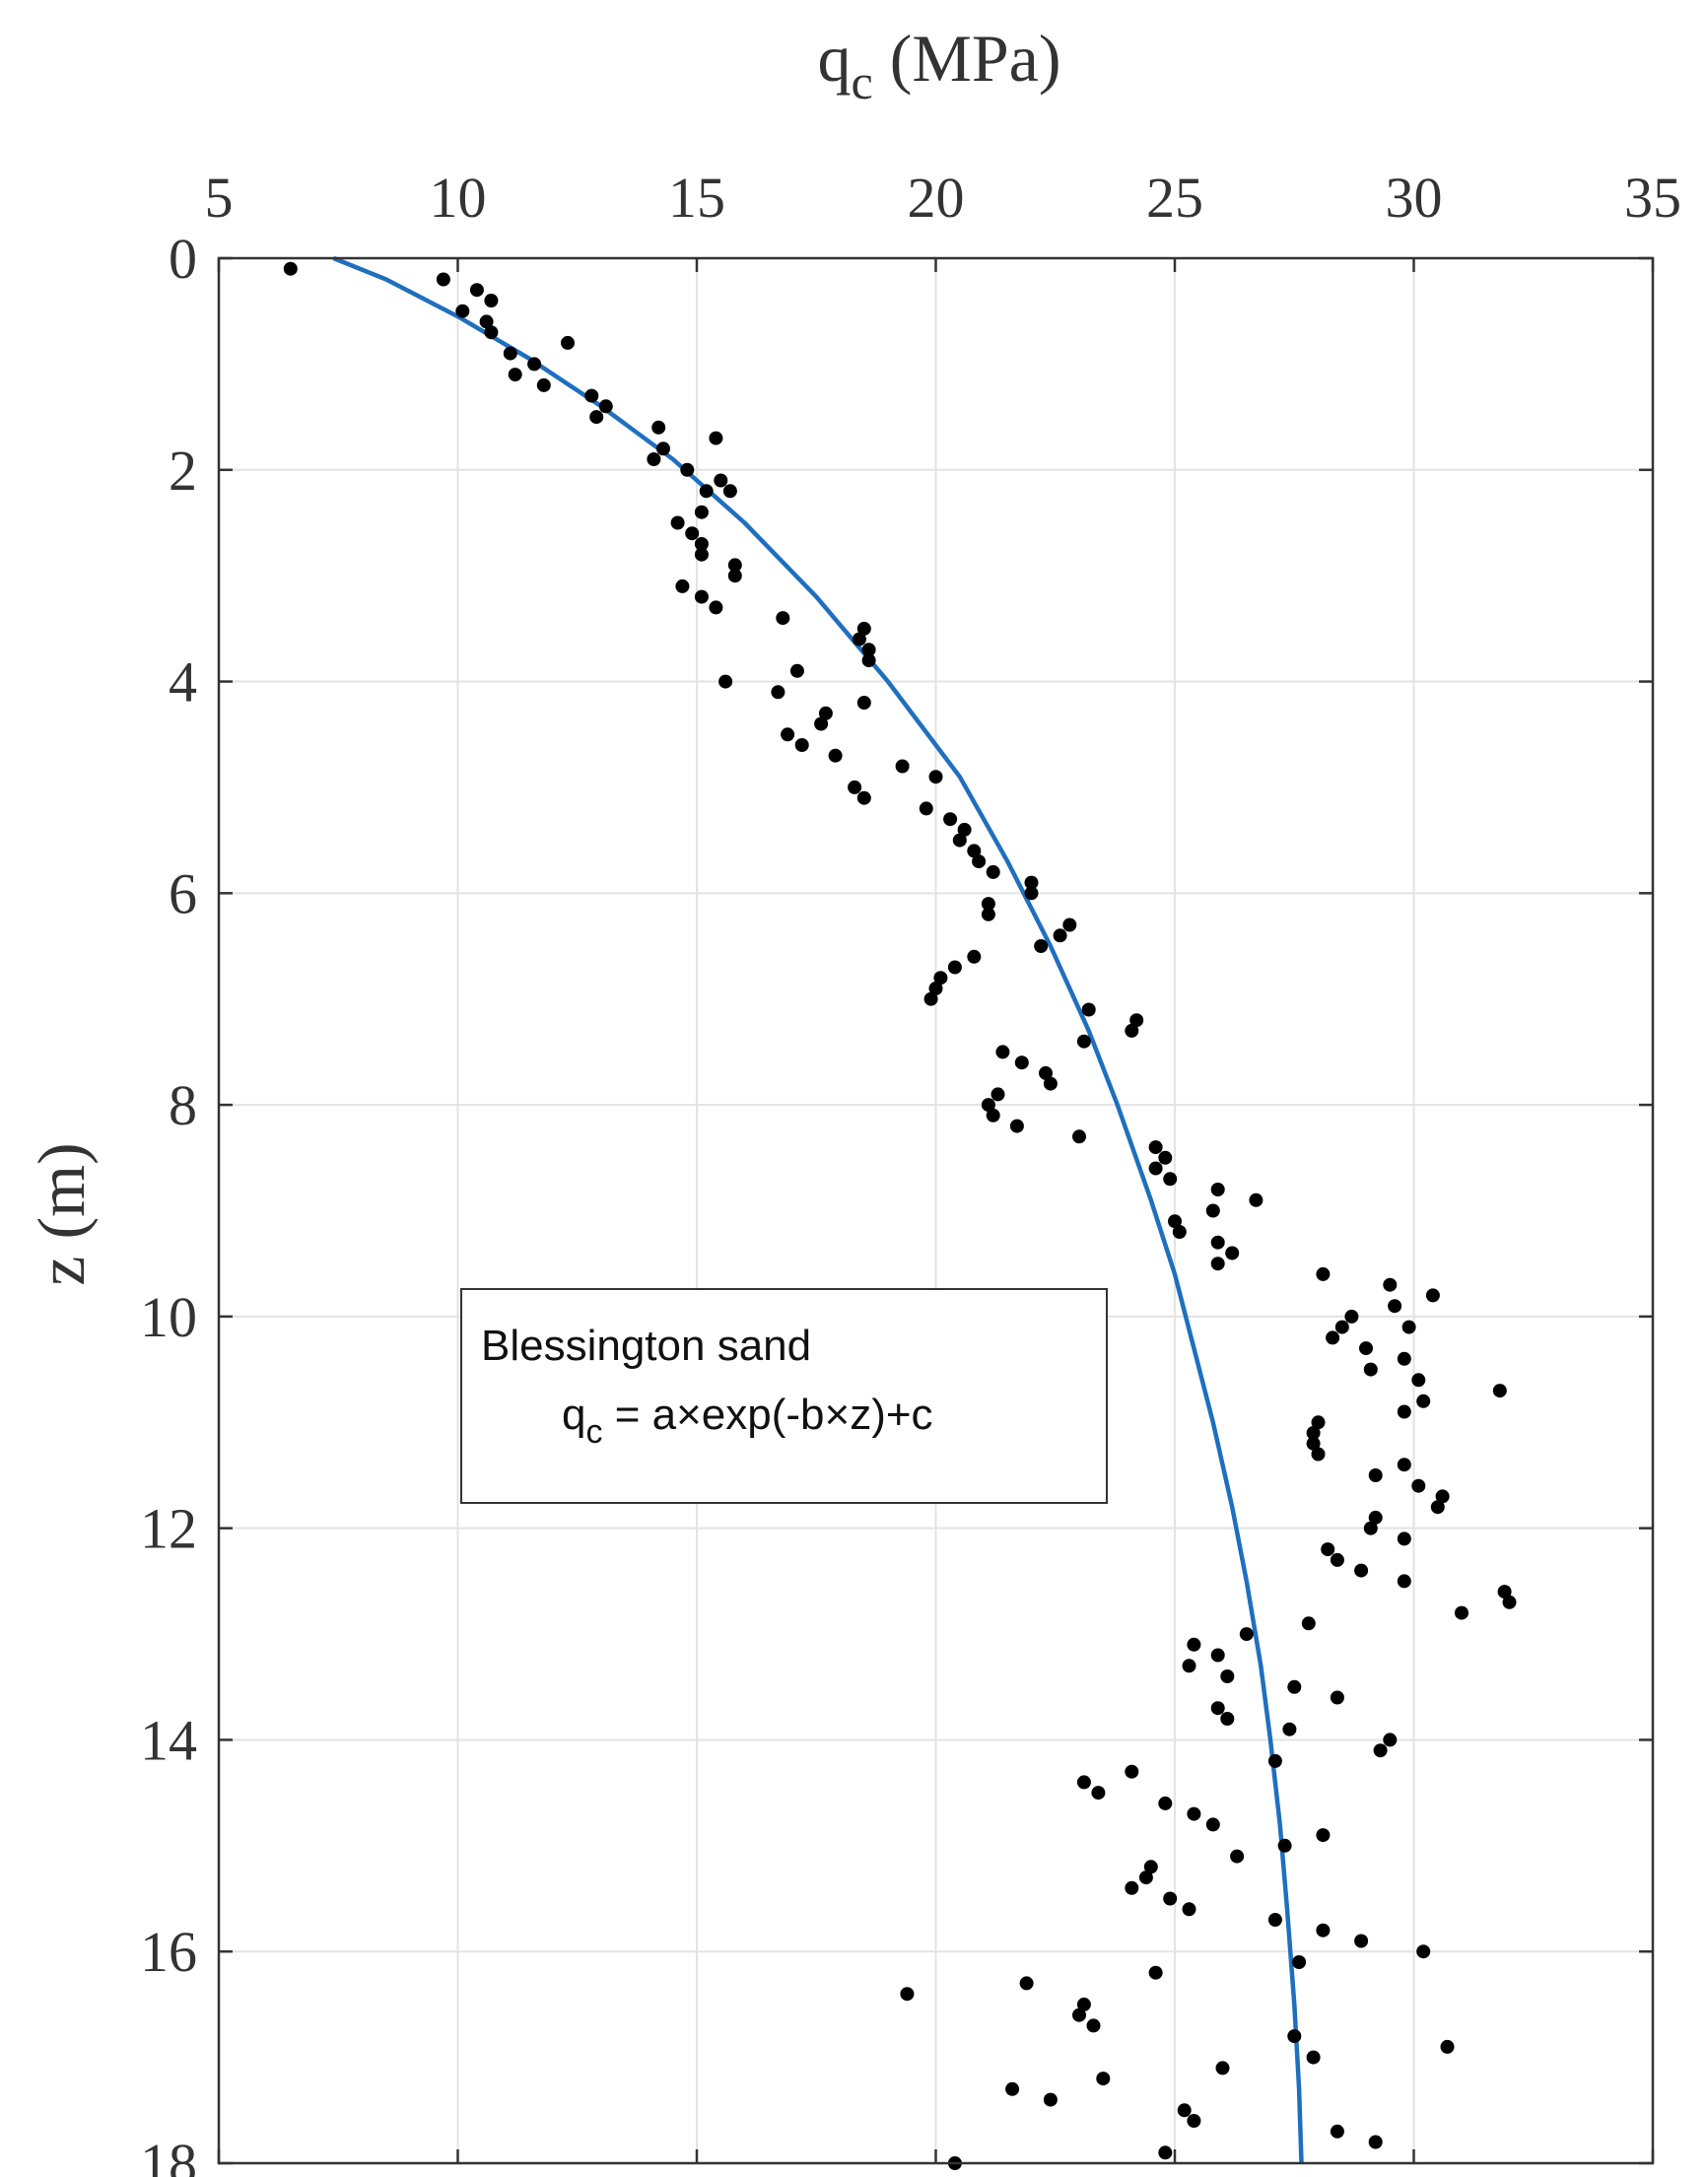 This screenshot has height=2177, width=1708. What do you see at coordinates (183, 1105) in the screenshot?
I see `y-tick-label: 8` at bounding box center [183, 1105].